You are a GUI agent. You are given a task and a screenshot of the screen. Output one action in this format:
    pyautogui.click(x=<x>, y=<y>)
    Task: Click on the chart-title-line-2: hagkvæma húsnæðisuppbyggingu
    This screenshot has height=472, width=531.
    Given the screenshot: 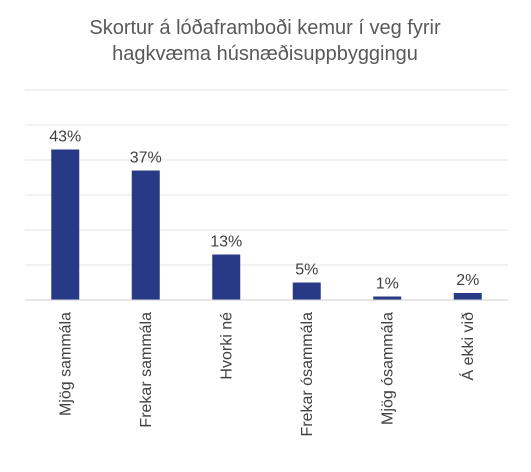 What is the action you would take?
    pyautogui.click(x=265, y=54)
    